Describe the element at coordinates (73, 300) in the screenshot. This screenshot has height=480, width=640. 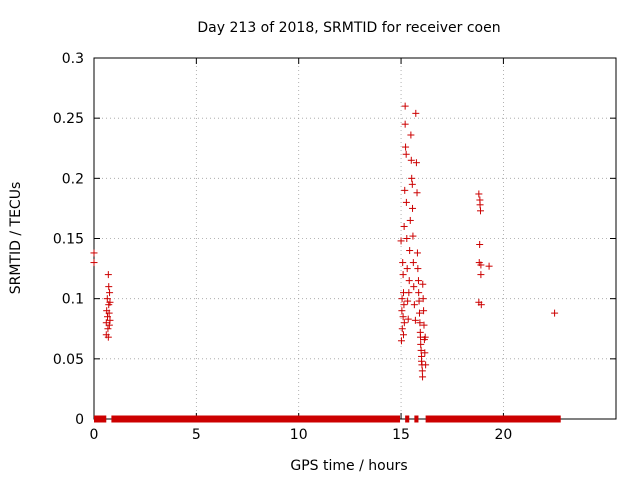
I see `y-tick-label: 0.1` at that location.